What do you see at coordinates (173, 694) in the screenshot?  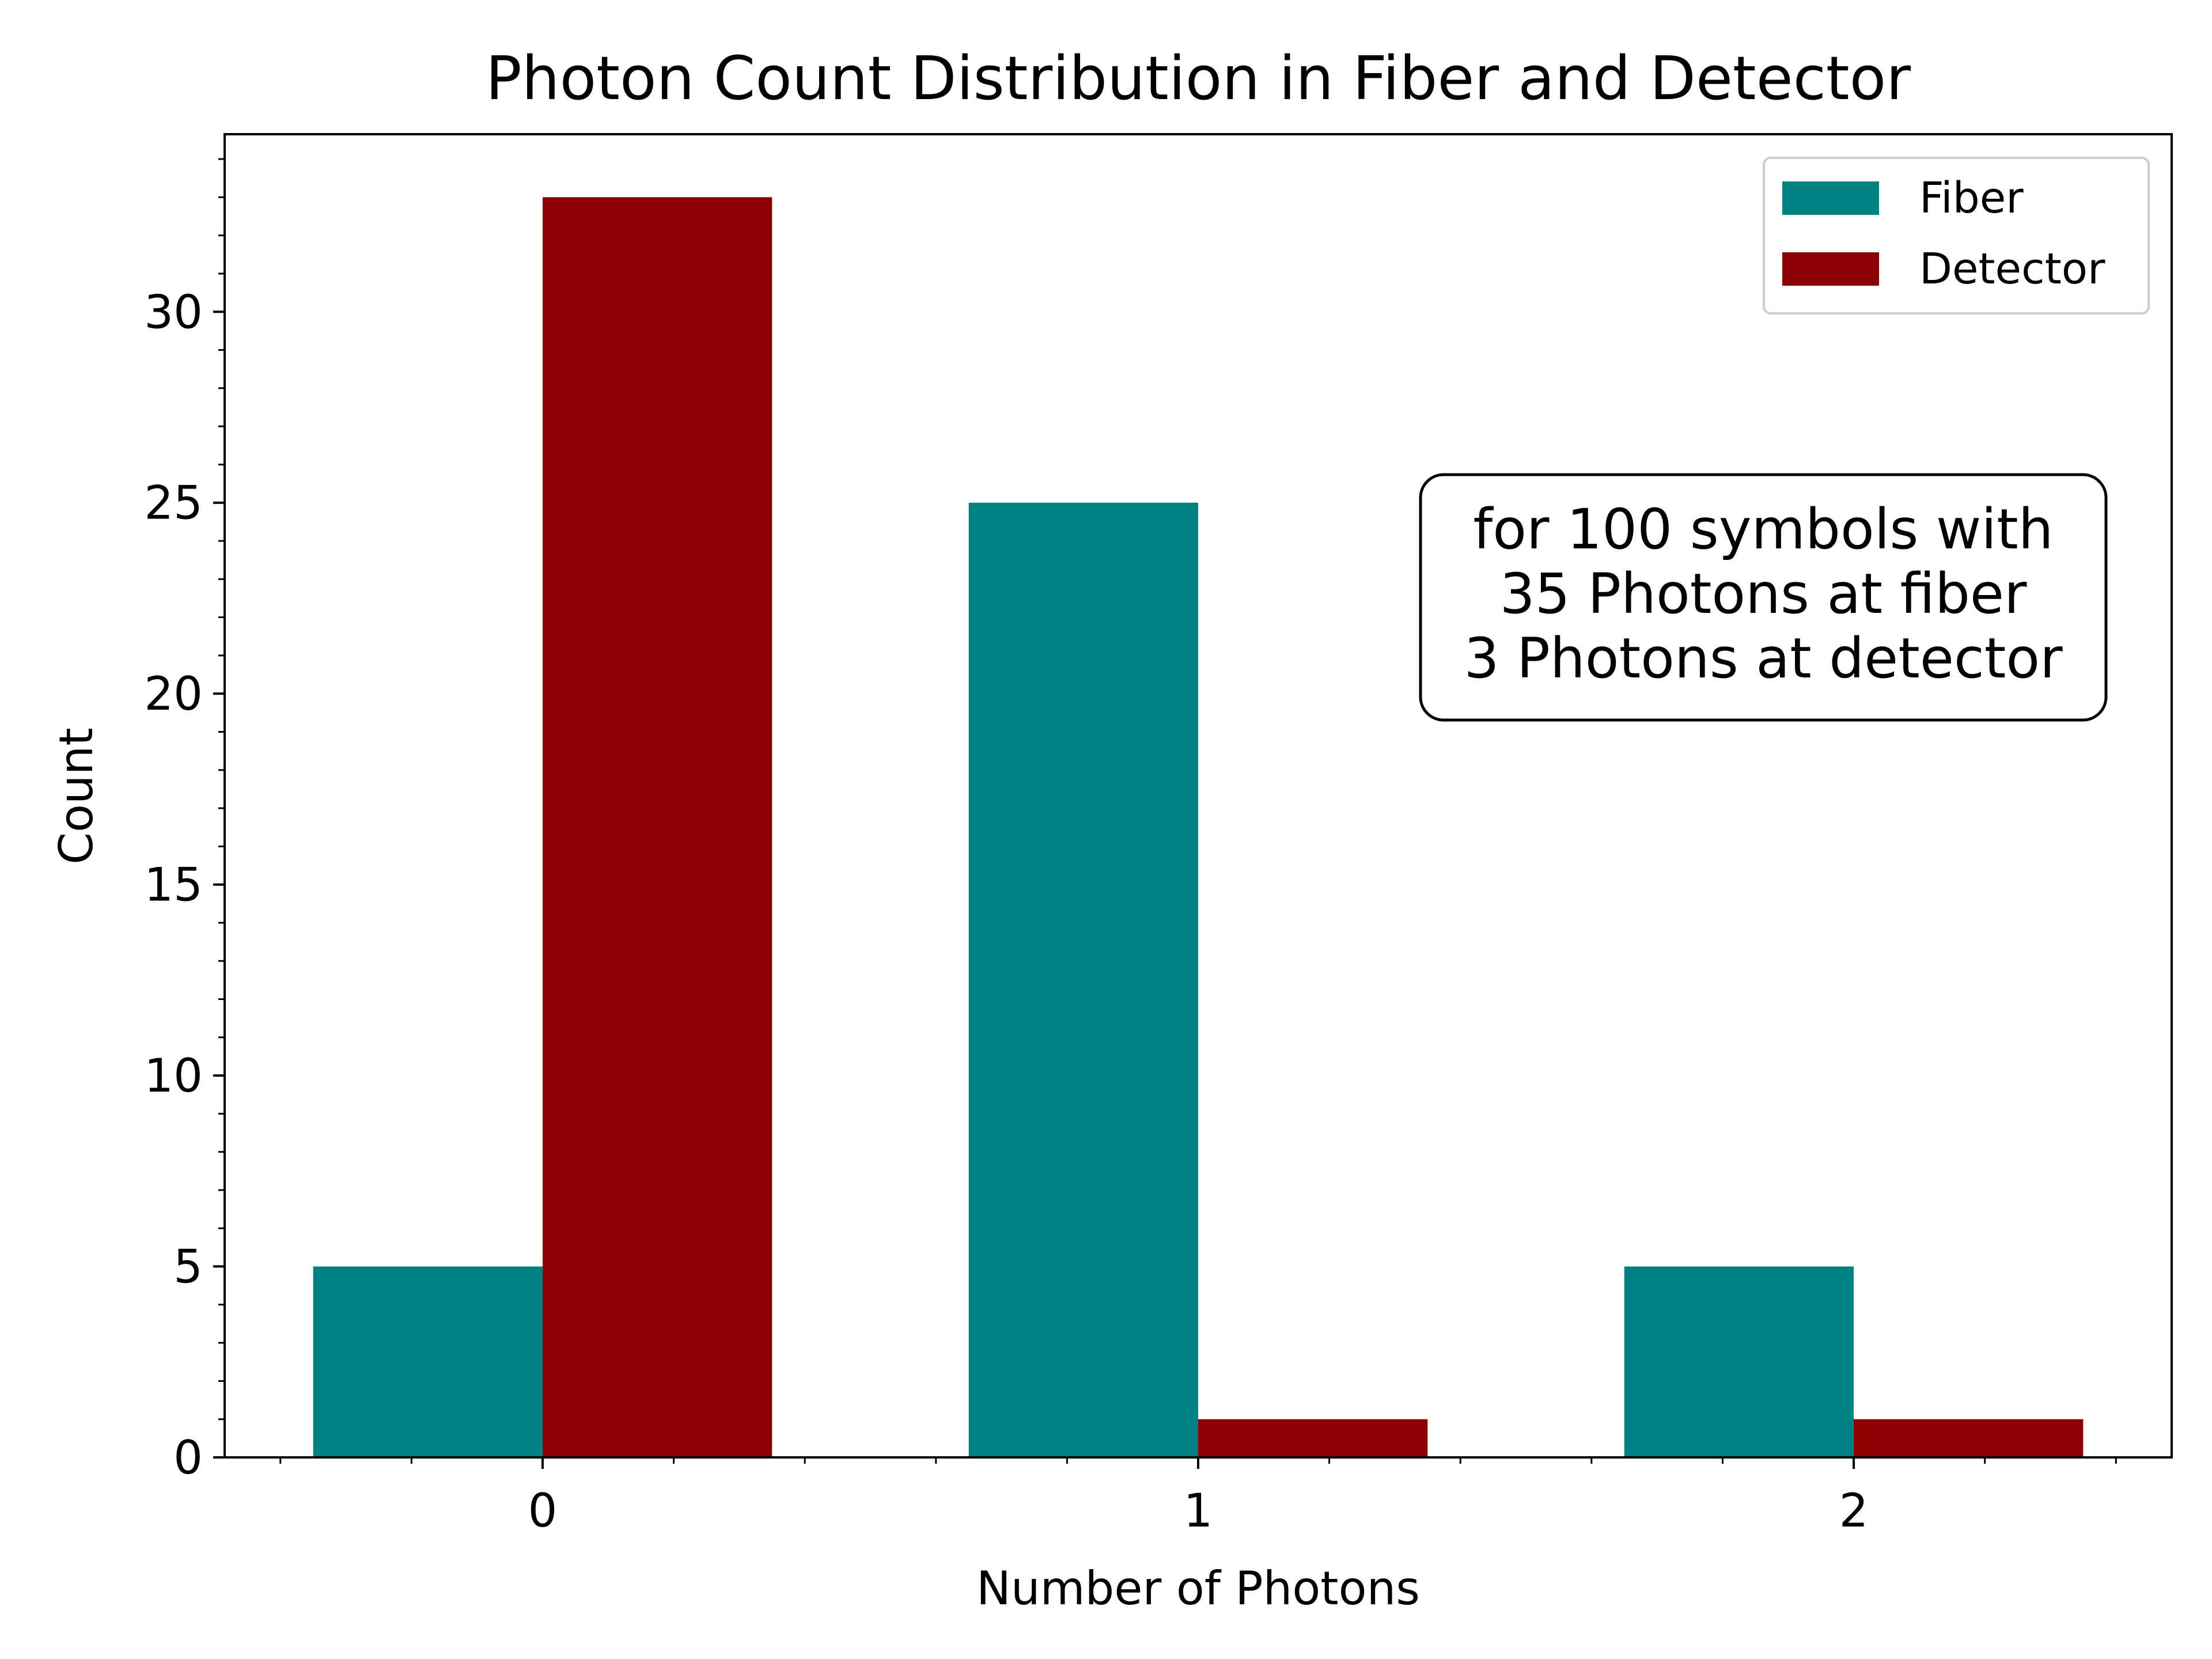 I see `y-tick-label: 20` at bounding box center [173, 694].